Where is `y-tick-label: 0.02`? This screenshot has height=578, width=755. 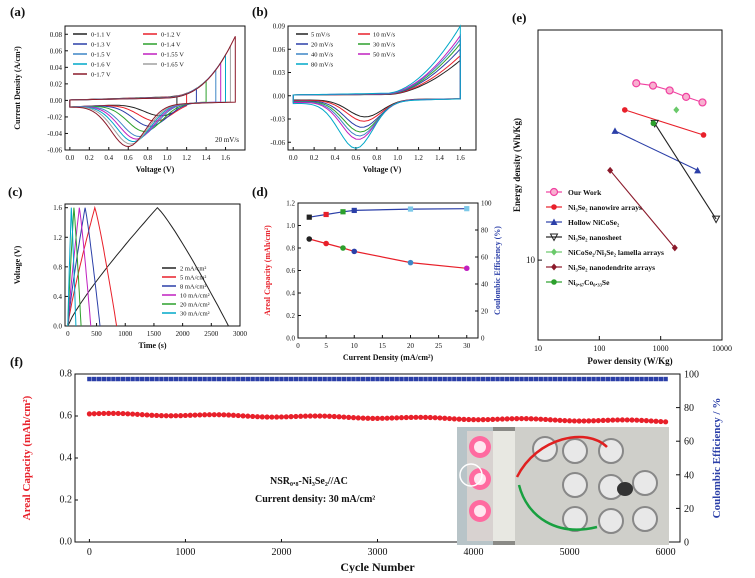 y-tick-label: 0.02 is located at coordinates (56, 84).